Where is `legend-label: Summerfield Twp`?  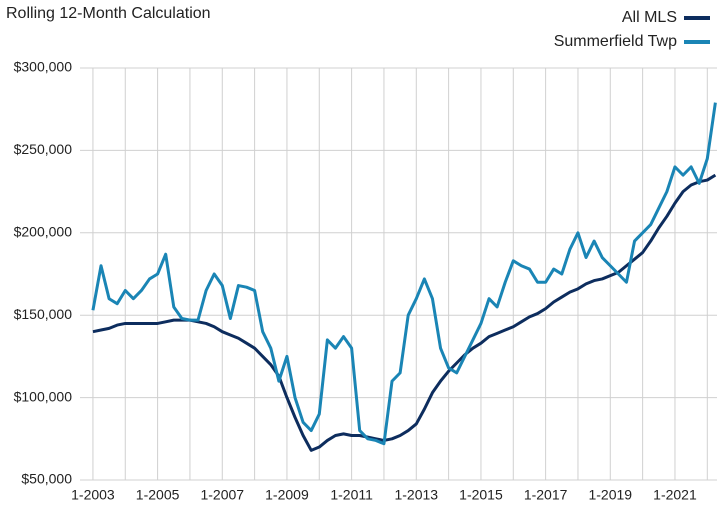 legend-label: Summerfield Twp is located at coordinates (615, 41).